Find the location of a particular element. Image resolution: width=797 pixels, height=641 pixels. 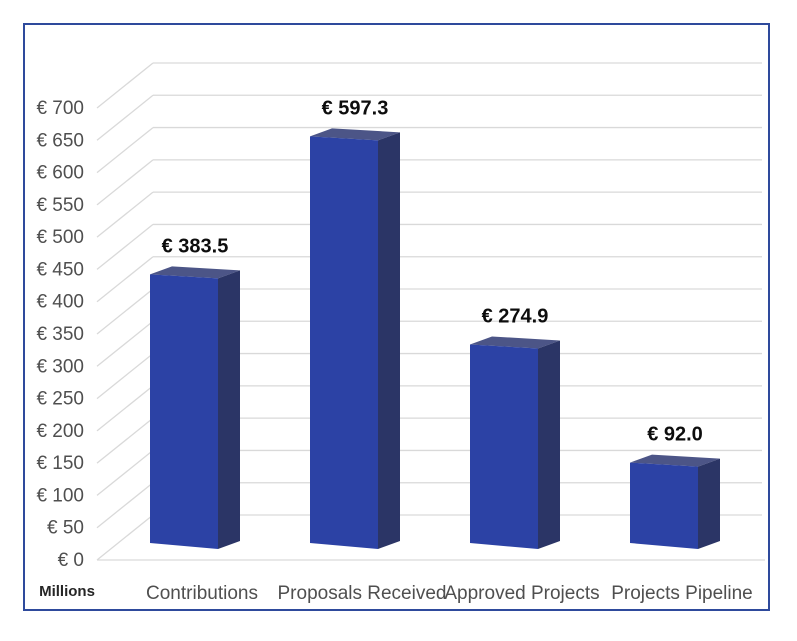

y-tick-label: € 450 is located at coordinates (60, 269).